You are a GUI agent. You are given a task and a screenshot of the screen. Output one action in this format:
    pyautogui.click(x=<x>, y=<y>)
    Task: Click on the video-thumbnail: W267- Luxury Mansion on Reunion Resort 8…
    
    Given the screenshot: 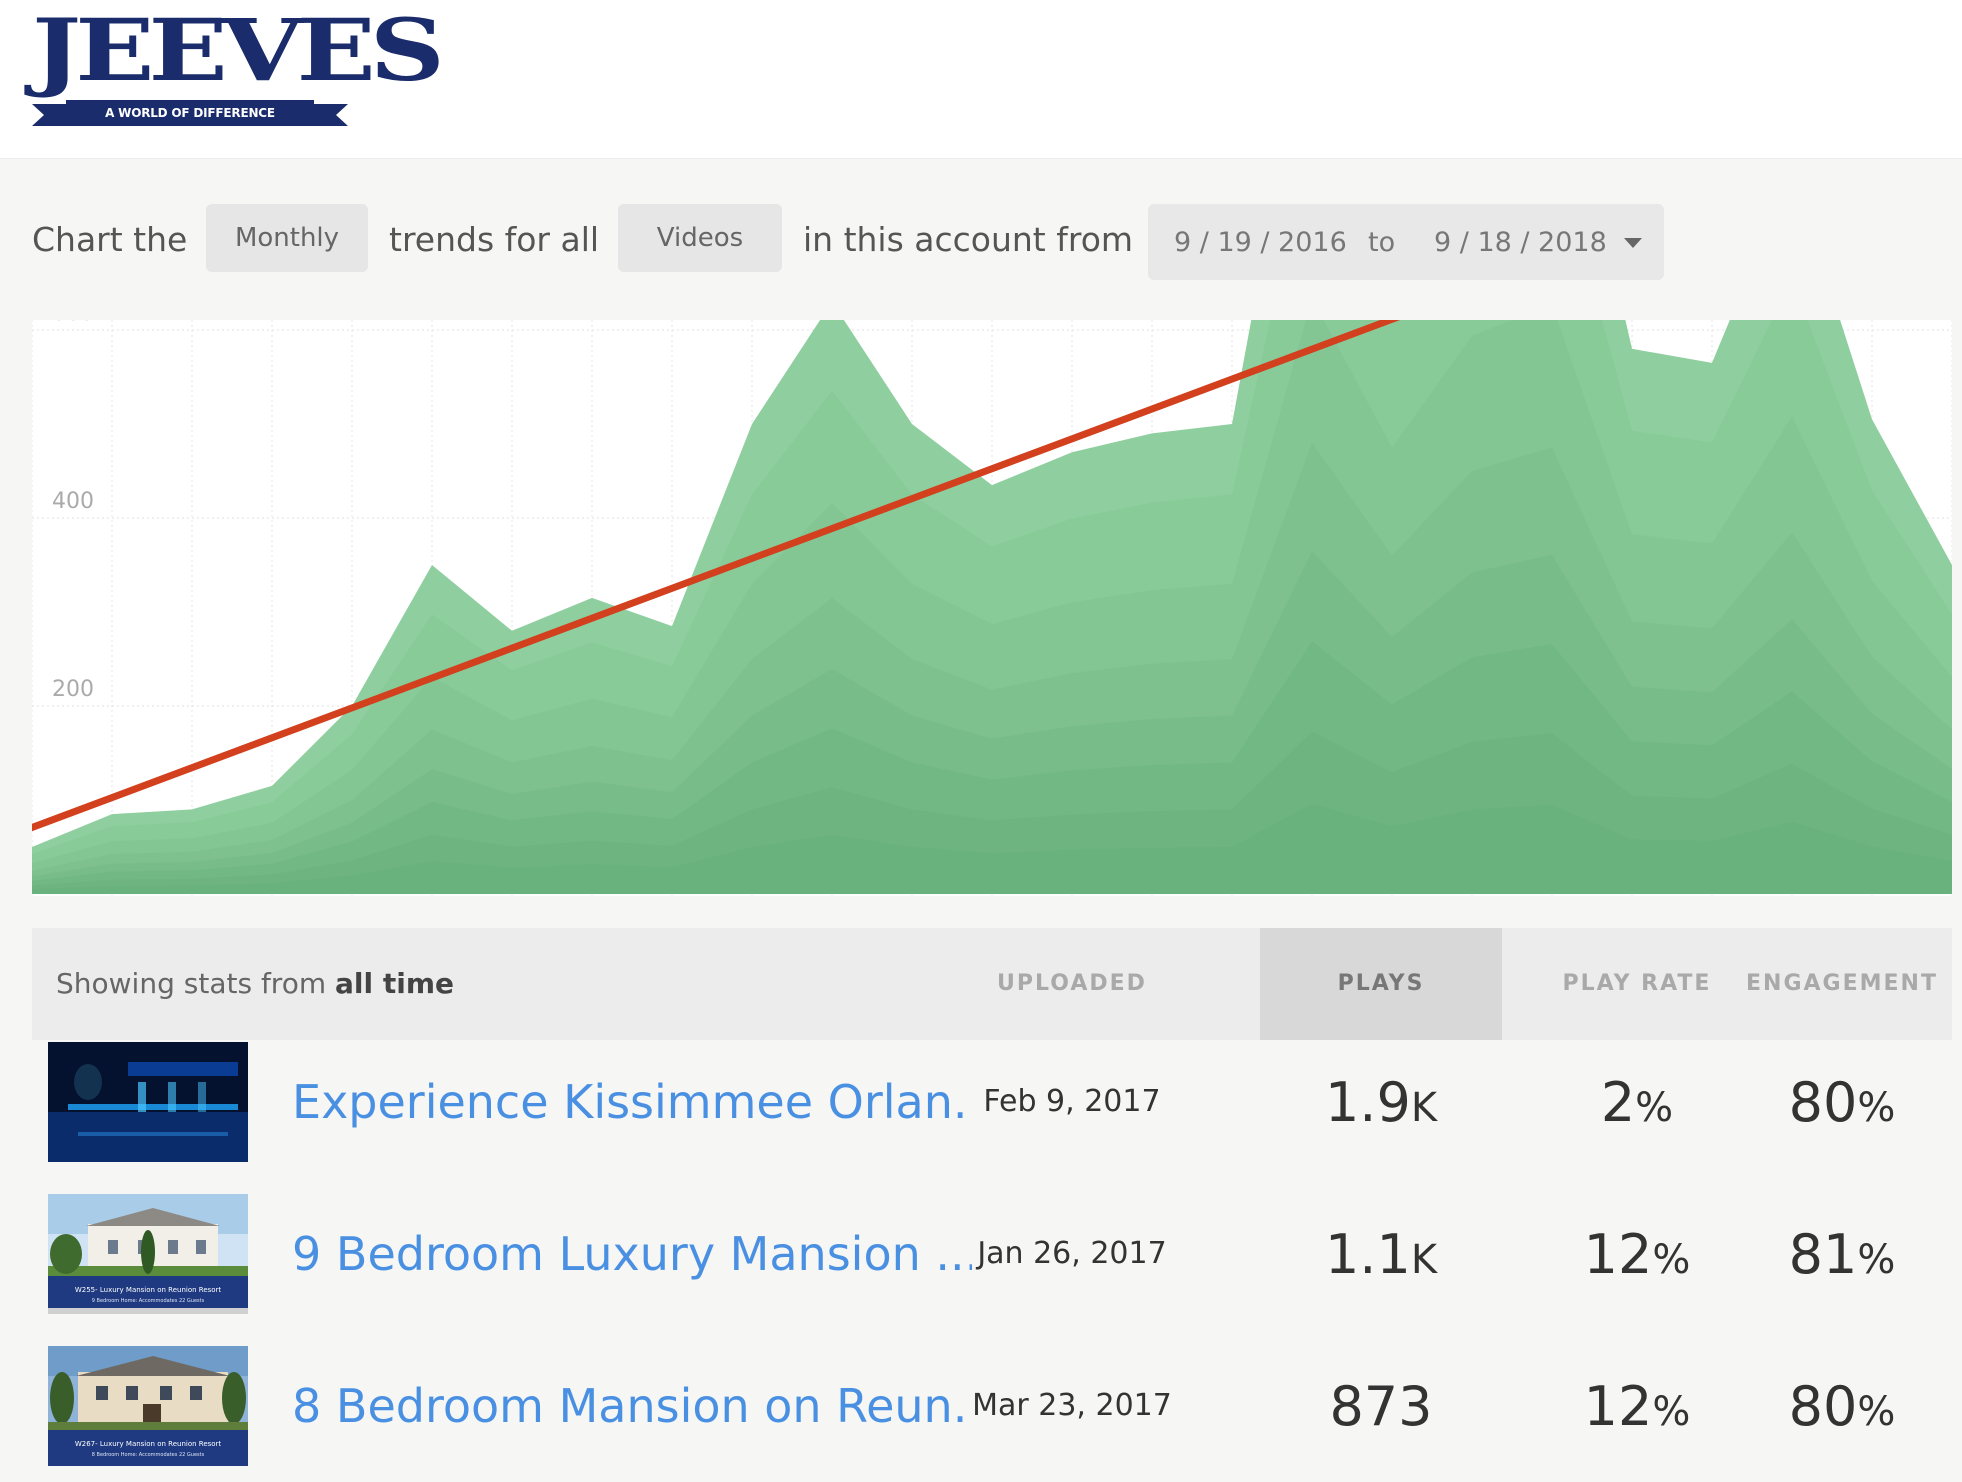 What is the action you would take?
    pyautogui.click(x=148, y=1406)
    